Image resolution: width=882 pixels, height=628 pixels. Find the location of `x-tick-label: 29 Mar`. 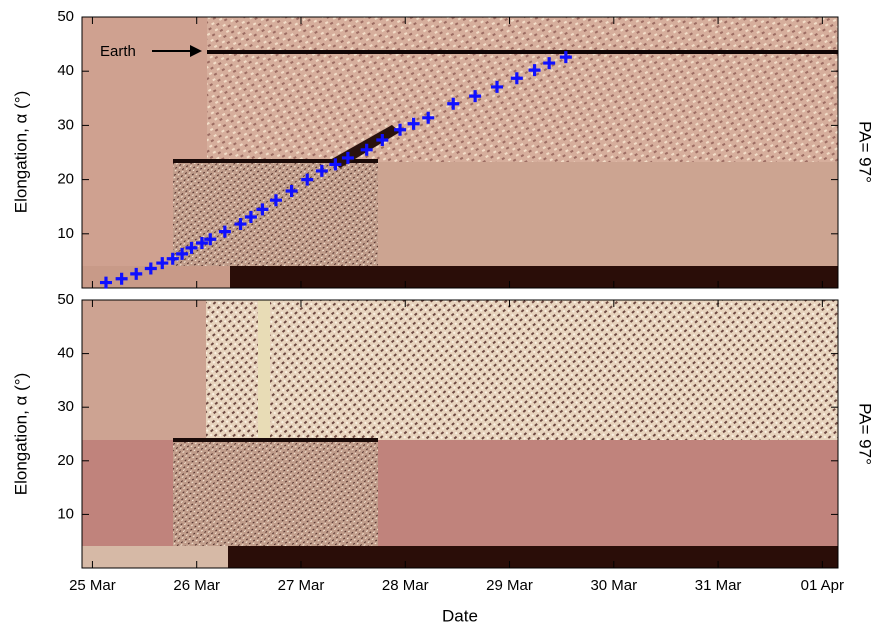

x-tick-label: 29 Mar is located at coordinates (509, 585).